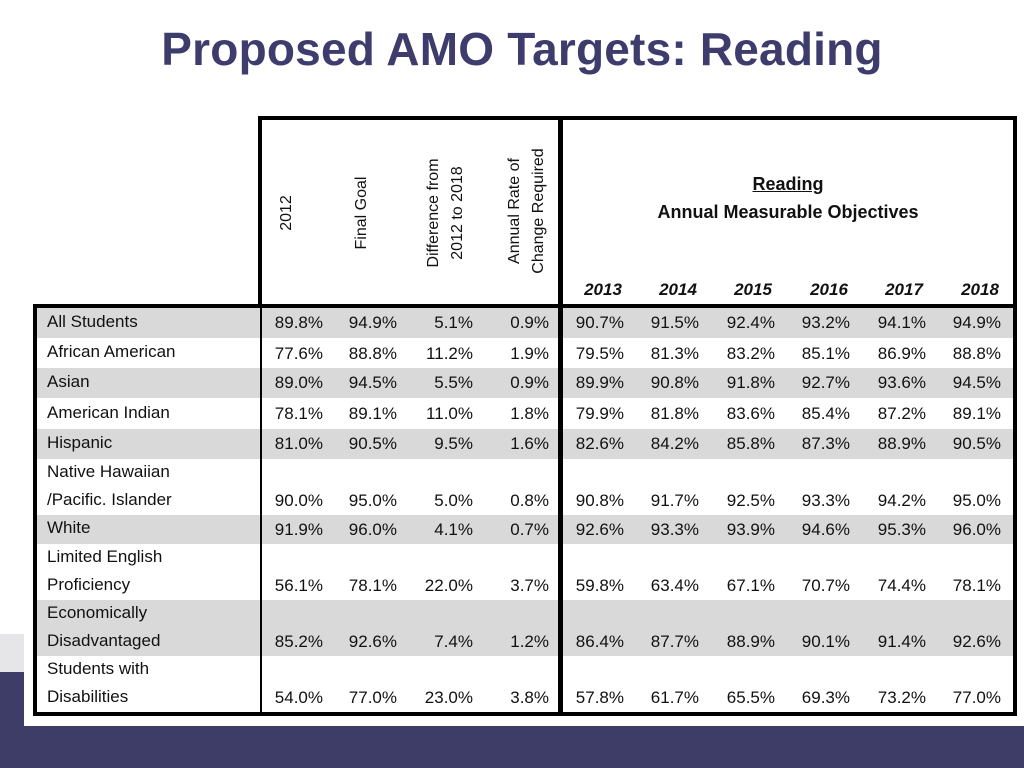  Describe the element at coordinates (105, 556) in the screenshot. I see `row-label: Limited English` at that location.